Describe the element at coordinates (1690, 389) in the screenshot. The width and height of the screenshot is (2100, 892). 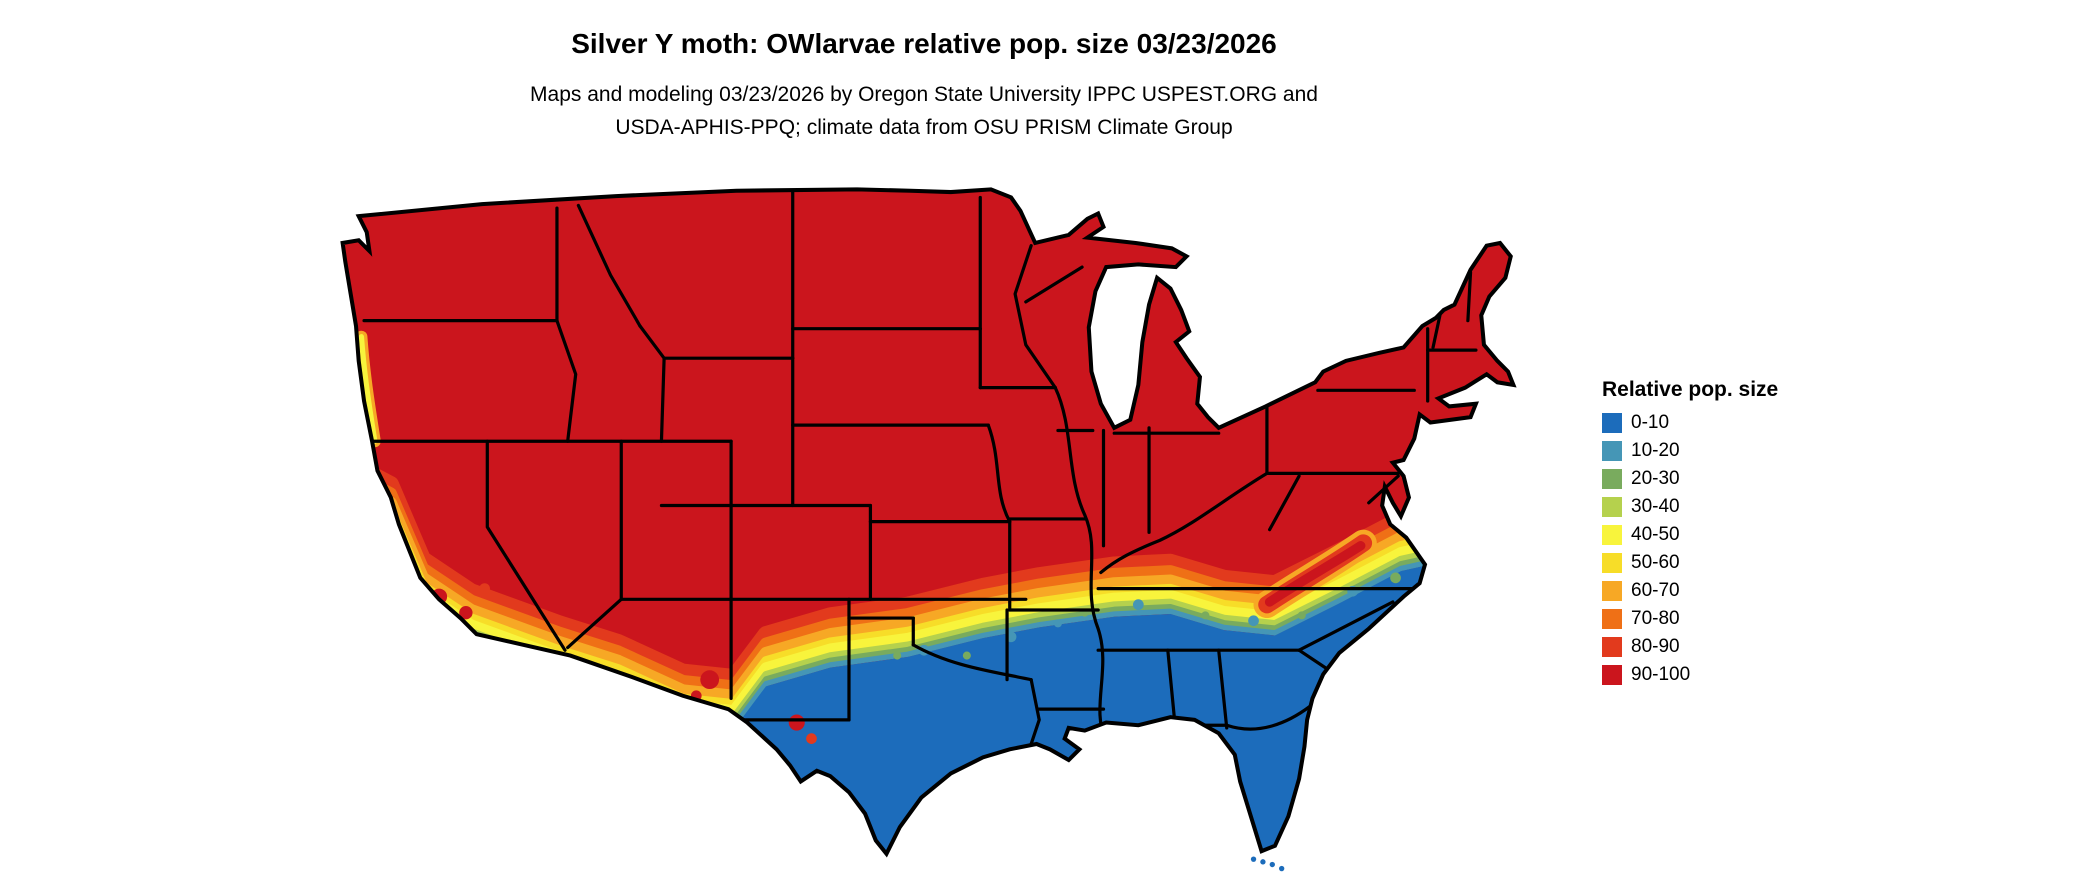
I see `legend-title: Relative pop. size` at that location.